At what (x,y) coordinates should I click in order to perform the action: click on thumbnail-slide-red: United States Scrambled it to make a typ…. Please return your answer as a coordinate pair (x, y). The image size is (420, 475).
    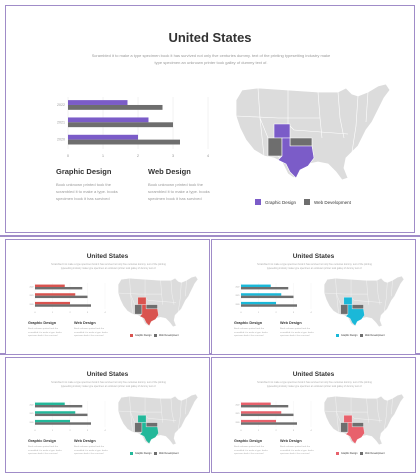
    Looking at the image, I should click on (107, 297).